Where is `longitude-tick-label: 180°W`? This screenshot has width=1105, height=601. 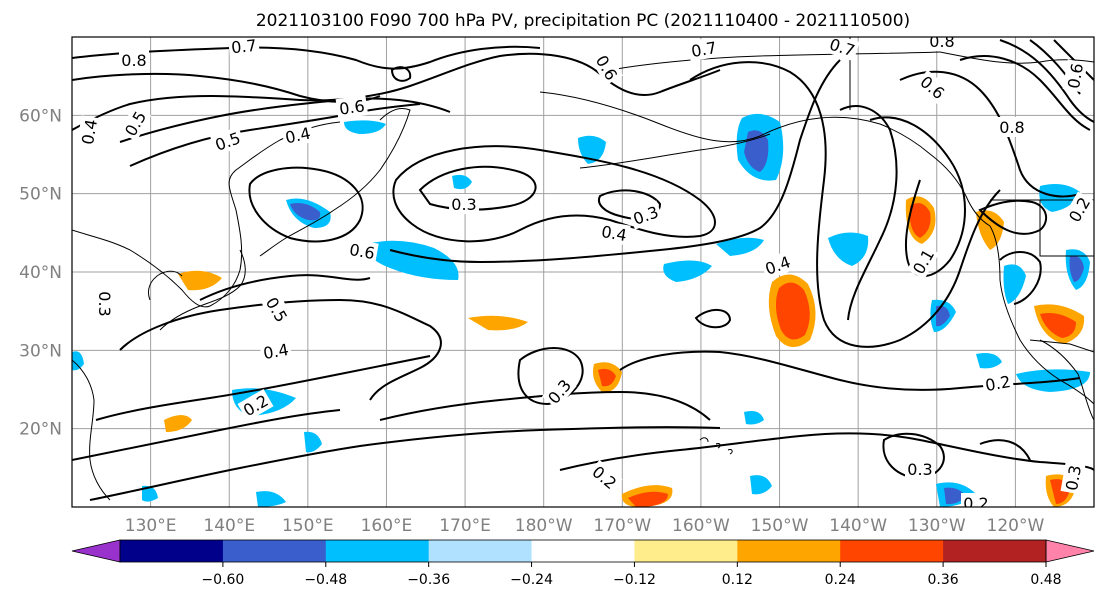 longitude-tick-label: 180°W is located at coordinates (544, 526).